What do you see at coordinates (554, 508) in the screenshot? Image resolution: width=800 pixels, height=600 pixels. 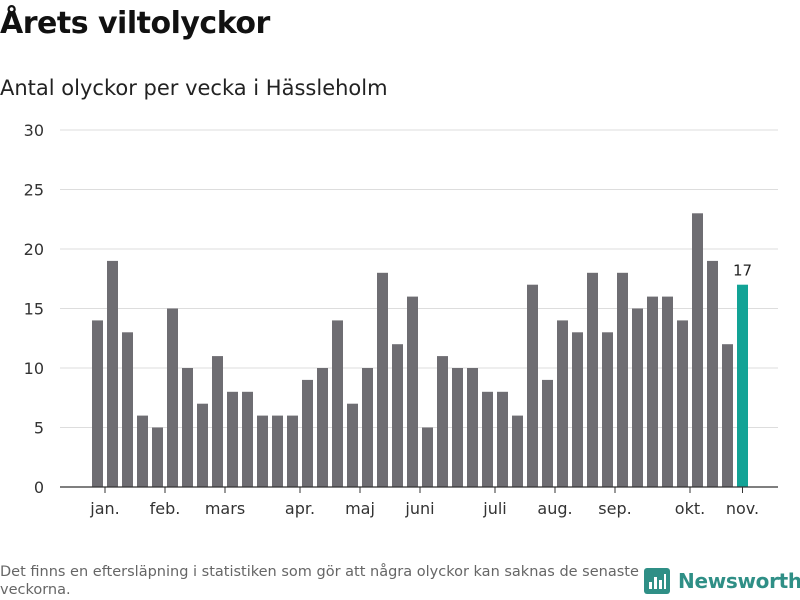 I see `x-tick-label: aug.` at bounding box center [554, 508].